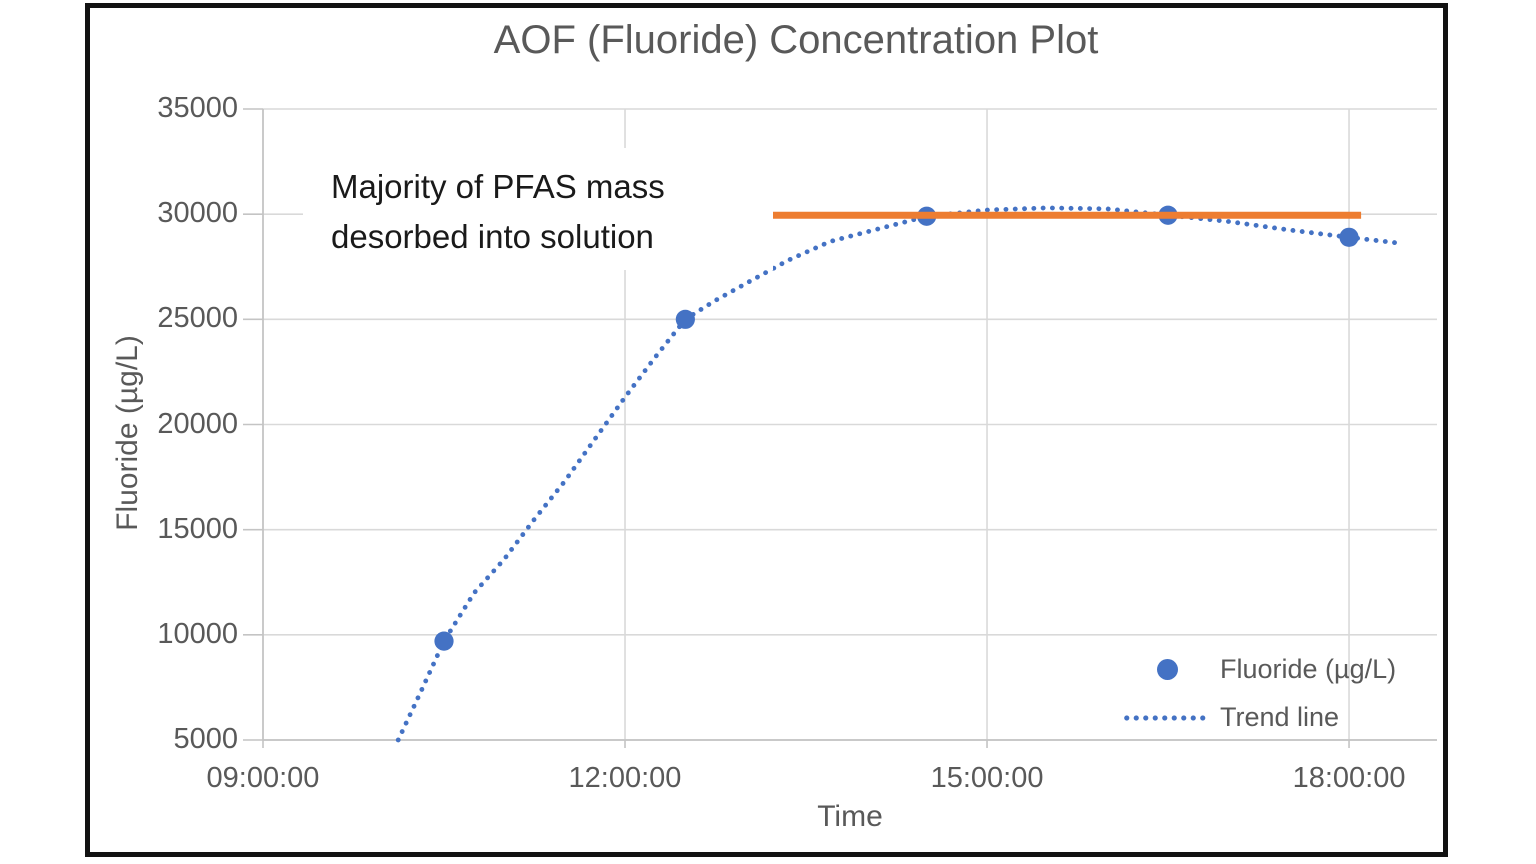 The height and width of the screenshot is (864, 1536). Describe the element at coordinates (625, 778) in the screenshot. I see `x-tick-label: 12:00:00` at that location.